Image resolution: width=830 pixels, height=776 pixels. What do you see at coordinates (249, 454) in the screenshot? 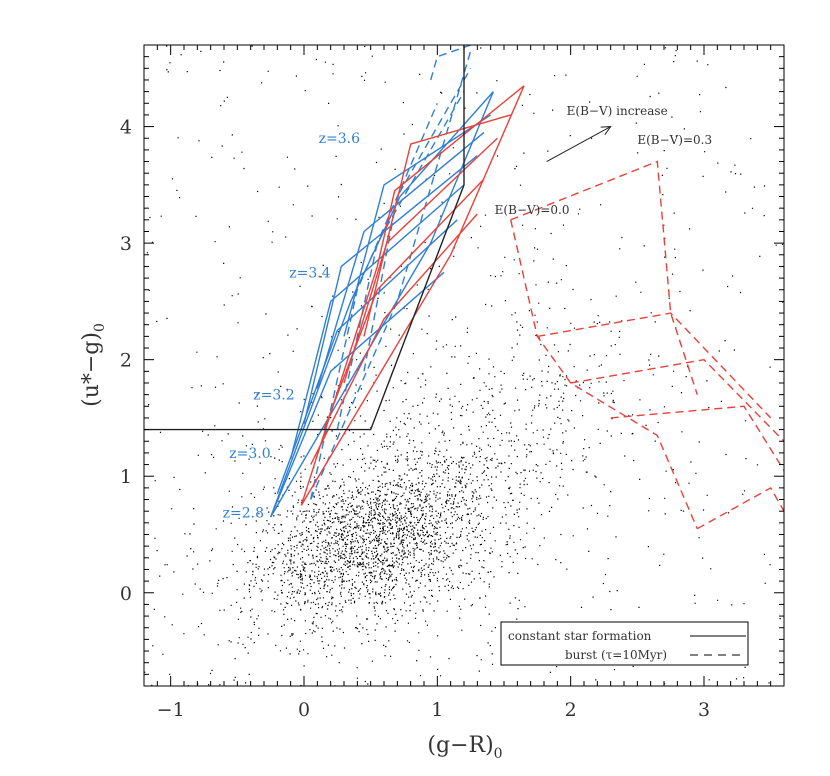
I see `redshift-label: z=3.0` at bounding box center [249, 454].